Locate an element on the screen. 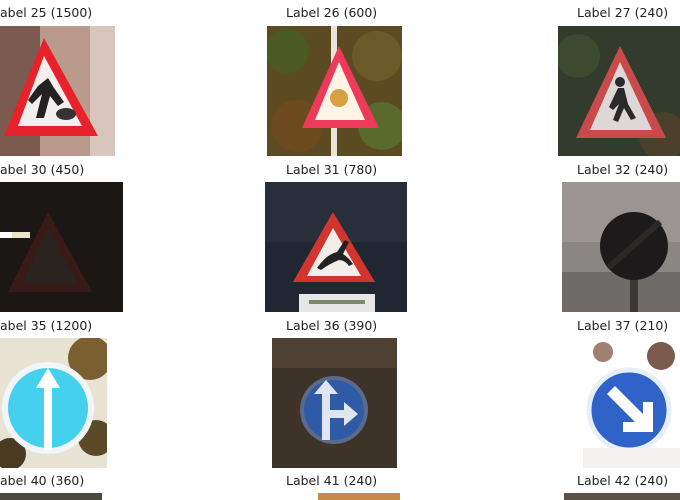  label-42: Label 42 (240) is located at coordinates (622, 481).